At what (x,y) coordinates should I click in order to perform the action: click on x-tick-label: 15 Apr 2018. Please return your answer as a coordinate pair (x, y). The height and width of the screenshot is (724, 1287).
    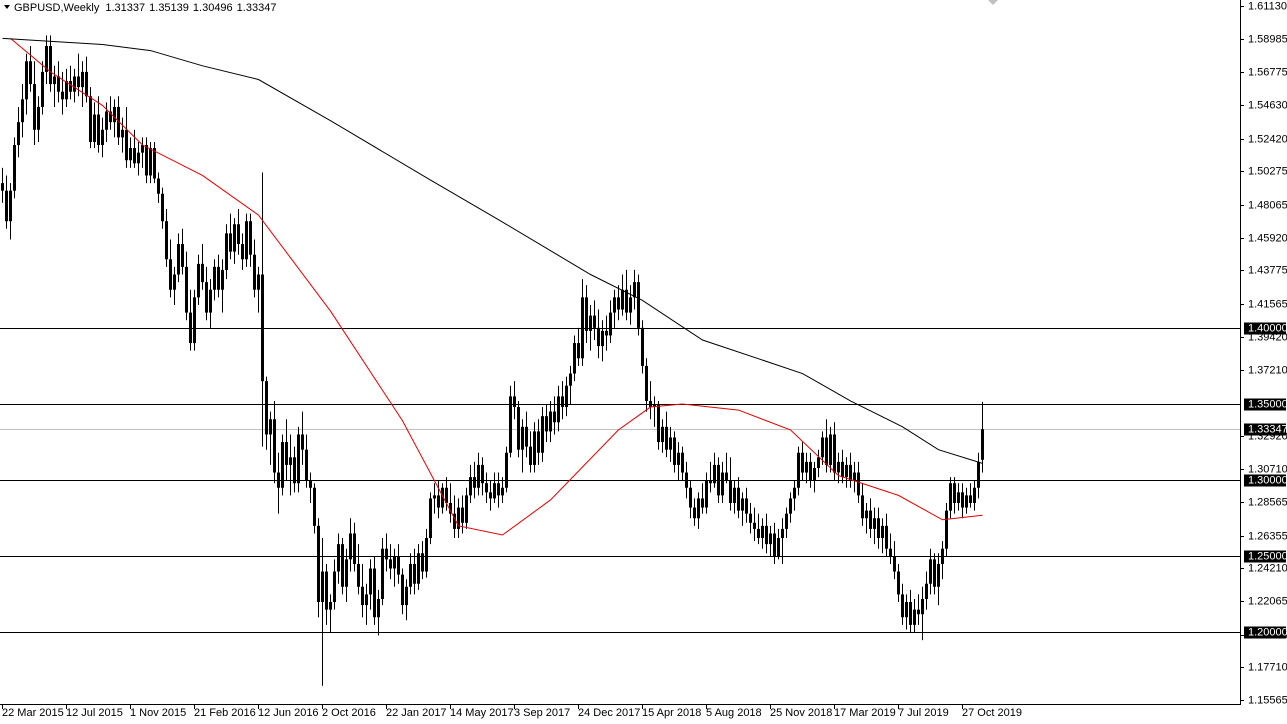
    Looking at the image, I should click on (671, 713).